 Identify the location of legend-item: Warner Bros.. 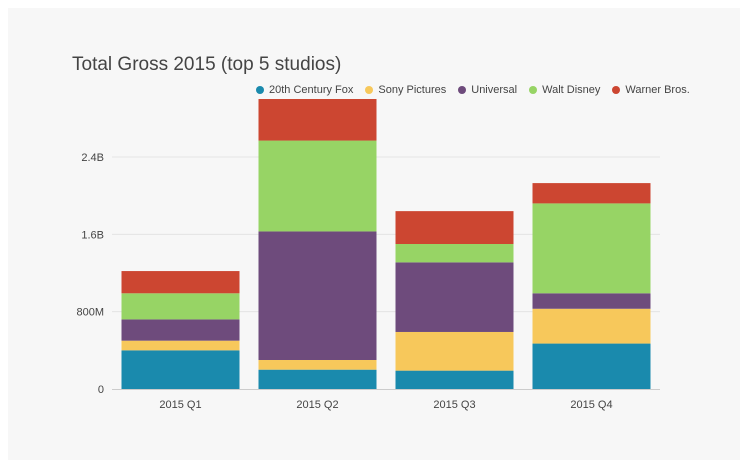
(651, 90).